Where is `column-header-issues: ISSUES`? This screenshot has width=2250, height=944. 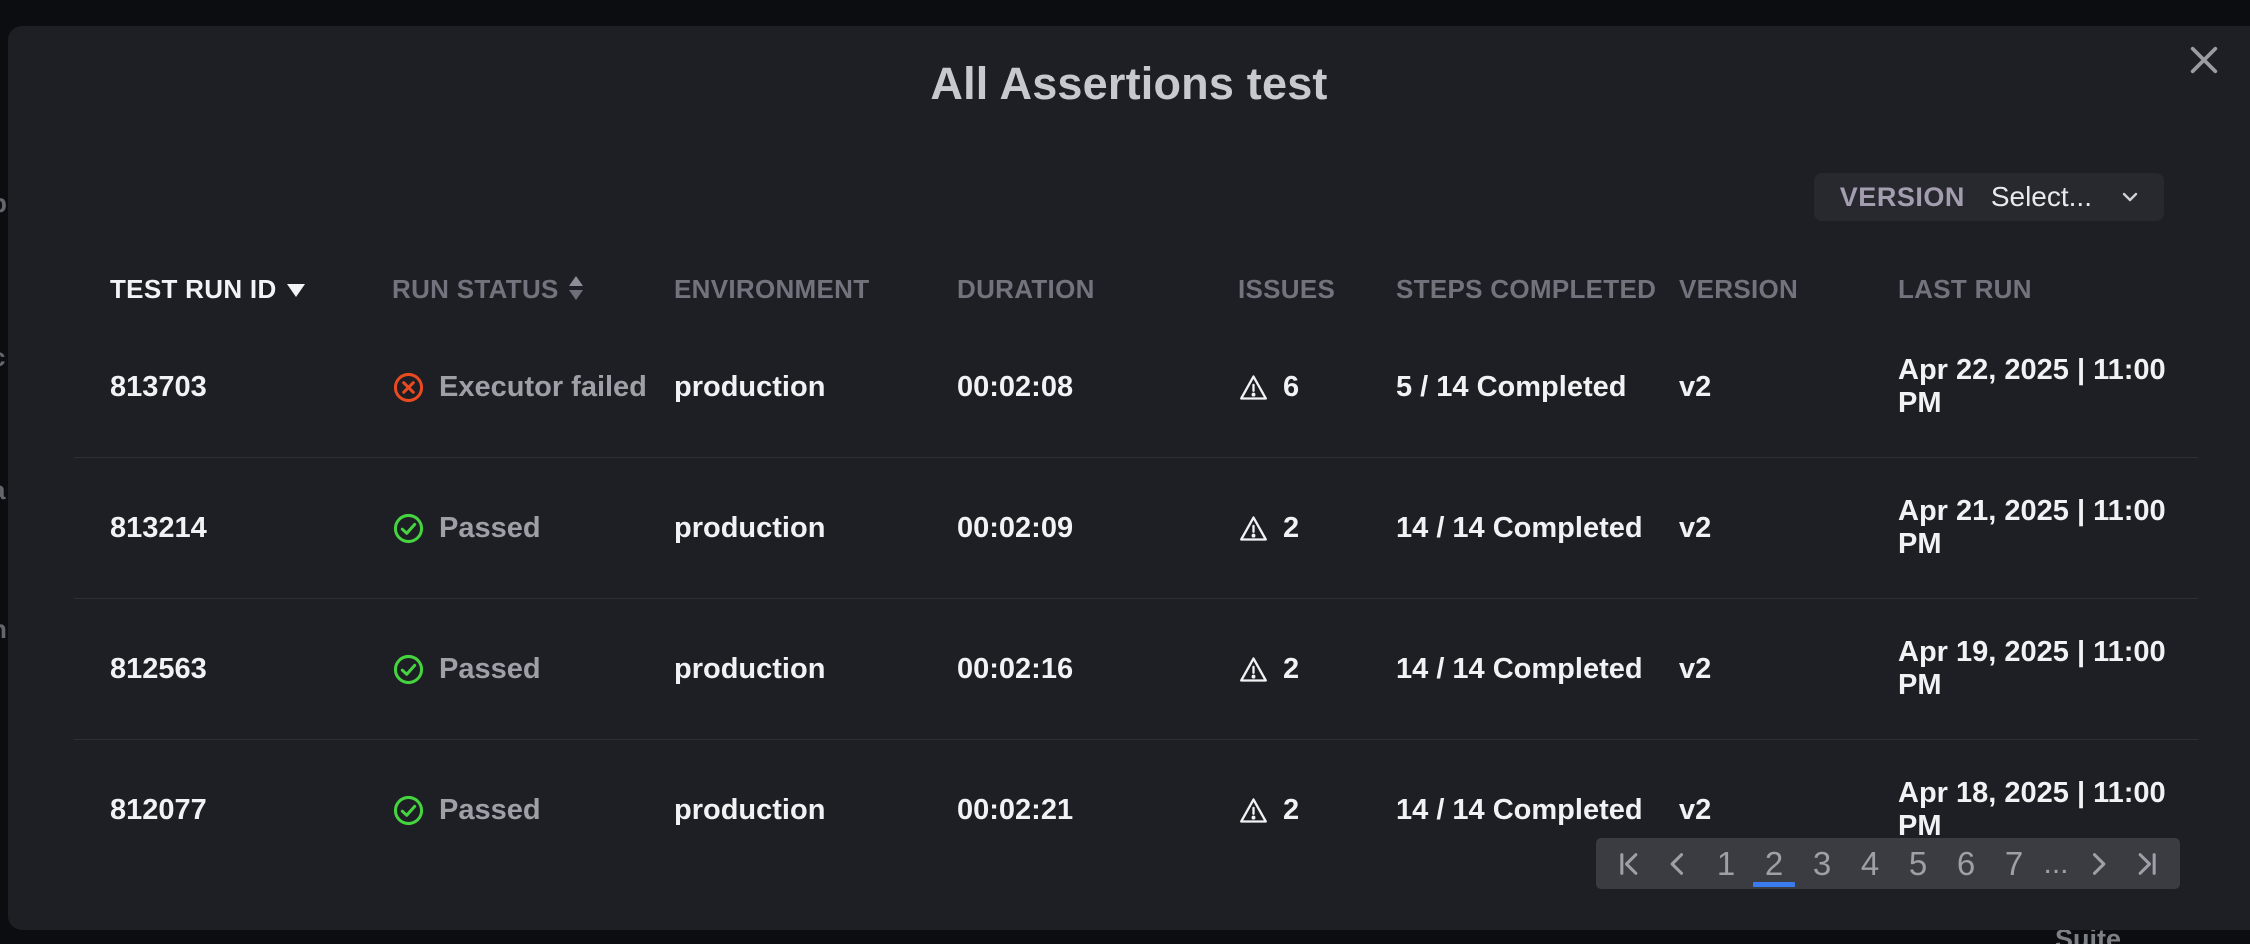
column-header-issues: ISSUES is located at coordinates (1317, 289).